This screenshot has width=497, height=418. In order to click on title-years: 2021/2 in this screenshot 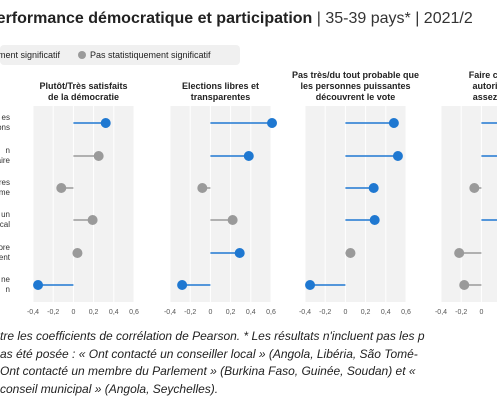, I will do `click(448, 18)`.